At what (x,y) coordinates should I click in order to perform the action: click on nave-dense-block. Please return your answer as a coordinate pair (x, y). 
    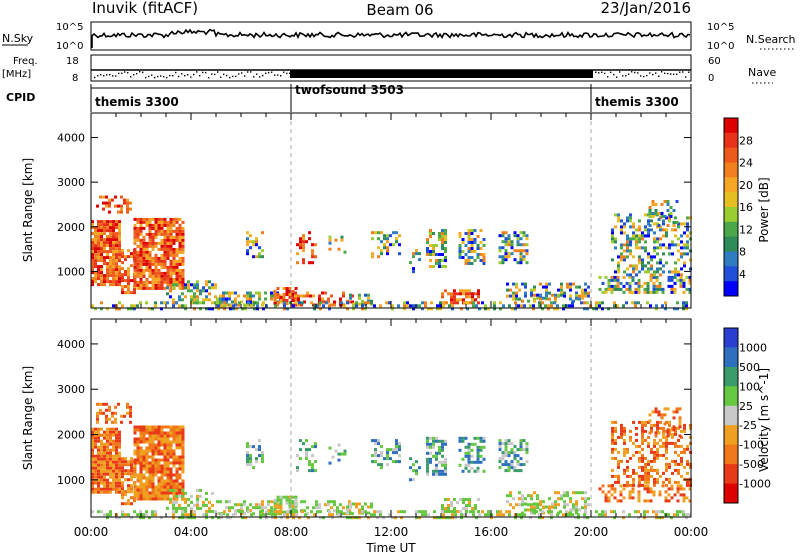
    Looking at the image, I should click on (441, 74).